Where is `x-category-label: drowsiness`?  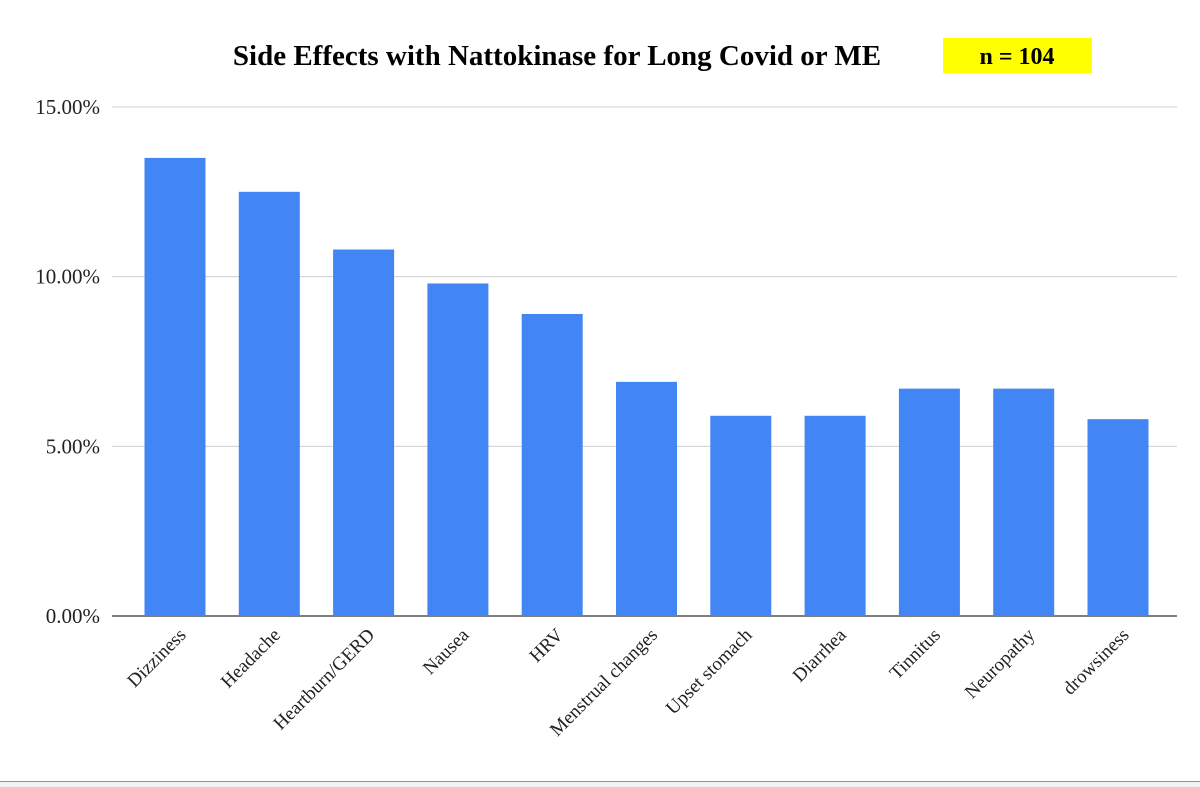
x-category-label: drowsiness is located at coordinates (1096, 662).